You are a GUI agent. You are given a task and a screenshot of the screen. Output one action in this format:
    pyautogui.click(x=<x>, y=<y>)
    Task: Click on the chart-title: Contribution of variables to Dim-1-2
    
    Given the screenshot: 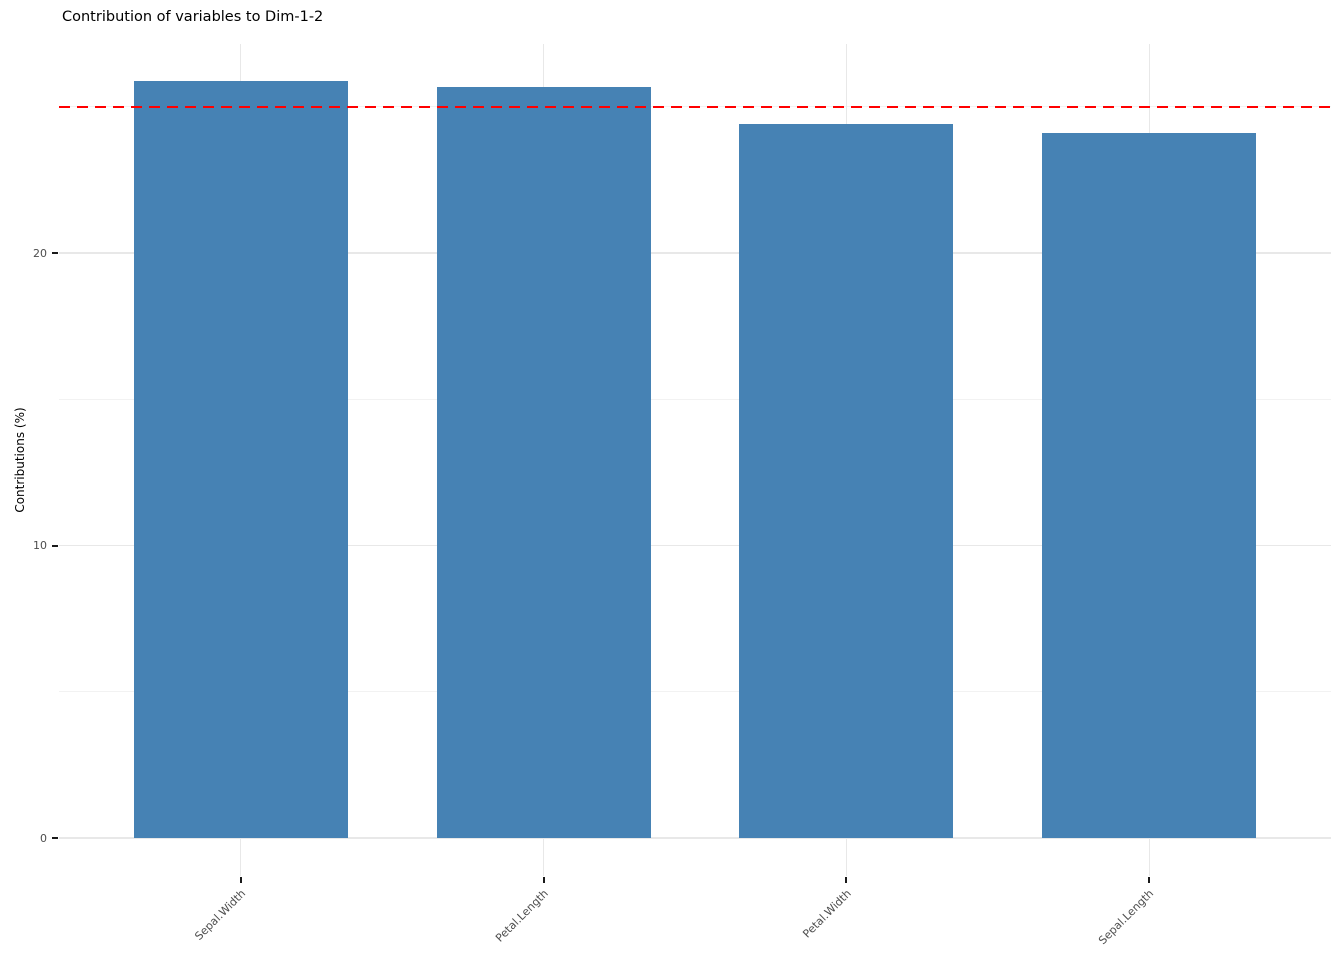 What is the action you would take?
    pyautogui.click(x=193, y=17)
    